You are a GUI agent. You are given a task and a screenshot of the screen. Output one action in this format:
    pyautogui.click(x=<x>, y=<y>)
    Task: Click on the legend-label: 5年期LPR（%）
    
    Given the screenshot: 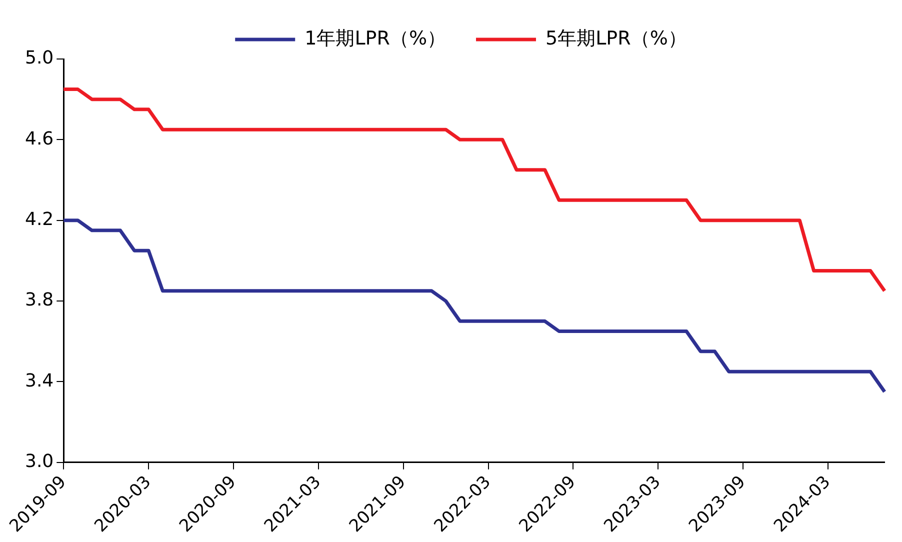 What is the action you would take?
    pyautogui.click(x=616, y=38)
    